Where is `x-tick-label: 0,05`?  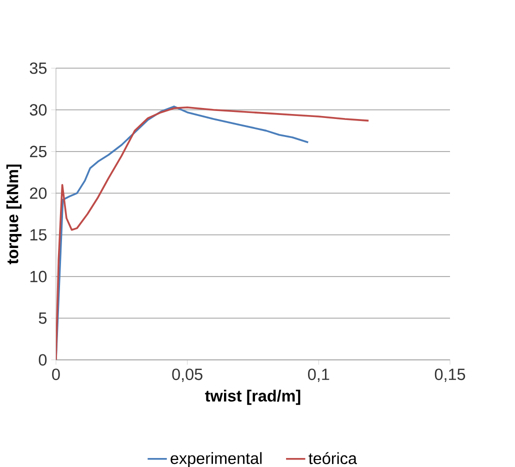
x-tick-label: 0,05 is located at coordinates (187, 375).